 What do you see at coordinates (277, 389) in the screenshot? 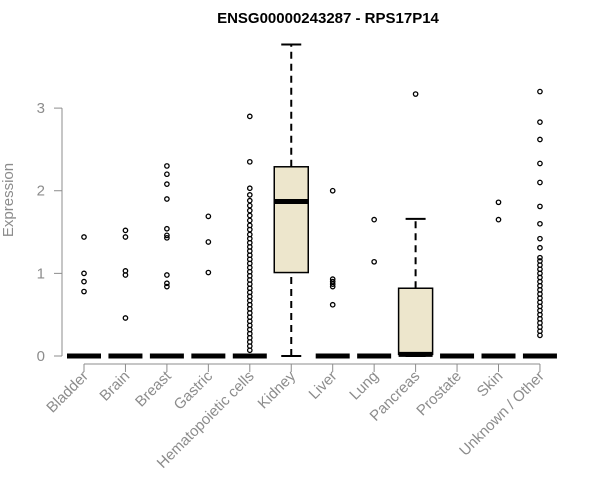
I see `x-tick-label: Kidney` at bounding box center [277, 389].